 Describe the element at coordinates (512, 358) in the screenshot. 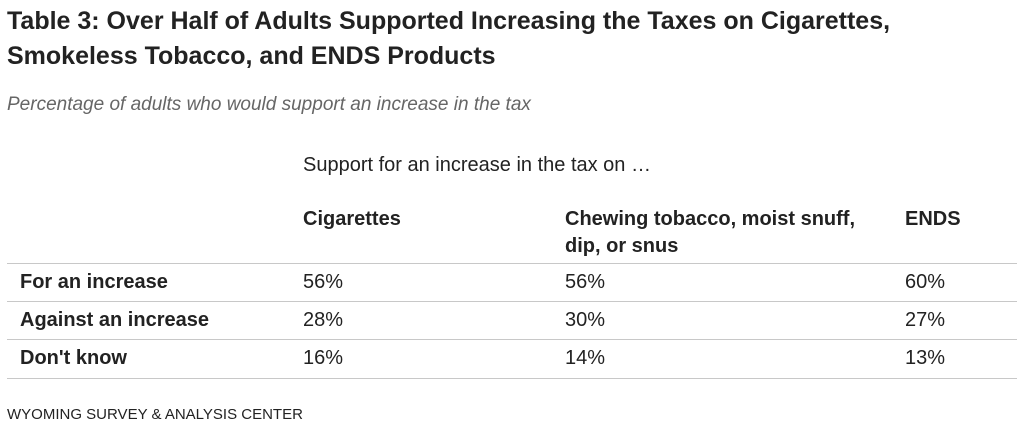

I see `table-row-dont-know: Don't know 16% 14% 13%` at that location.